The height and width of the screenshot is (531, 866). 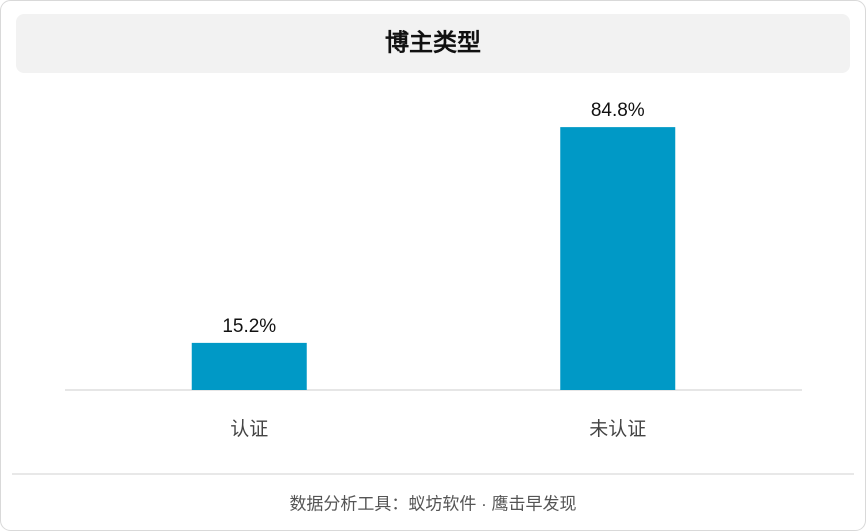 What do you see at coordinates (249, 326) in the screenshot?
I see `value-label: 15.2%` at bounding box center [249, 326].